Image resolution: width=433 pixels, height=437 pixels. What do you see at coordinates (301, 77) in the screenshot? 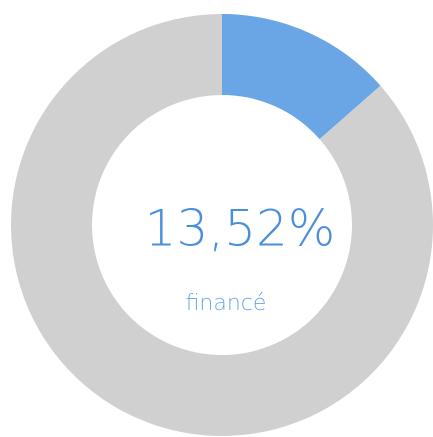
I see `donut-segment` at bounding box center [301, 77].